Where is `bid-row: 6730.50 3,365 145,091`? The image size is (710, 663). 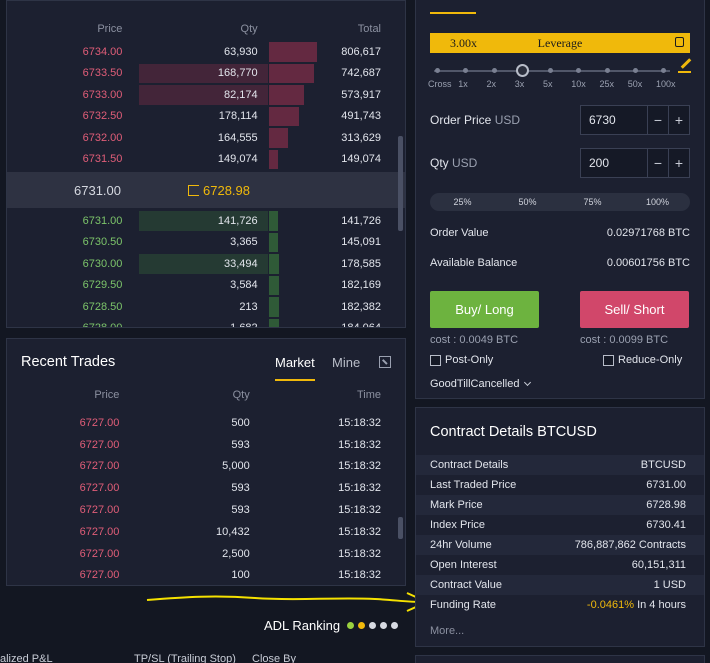
bid-row: 6730.50 3,365 145,091 is located at coordinates (206, 243).